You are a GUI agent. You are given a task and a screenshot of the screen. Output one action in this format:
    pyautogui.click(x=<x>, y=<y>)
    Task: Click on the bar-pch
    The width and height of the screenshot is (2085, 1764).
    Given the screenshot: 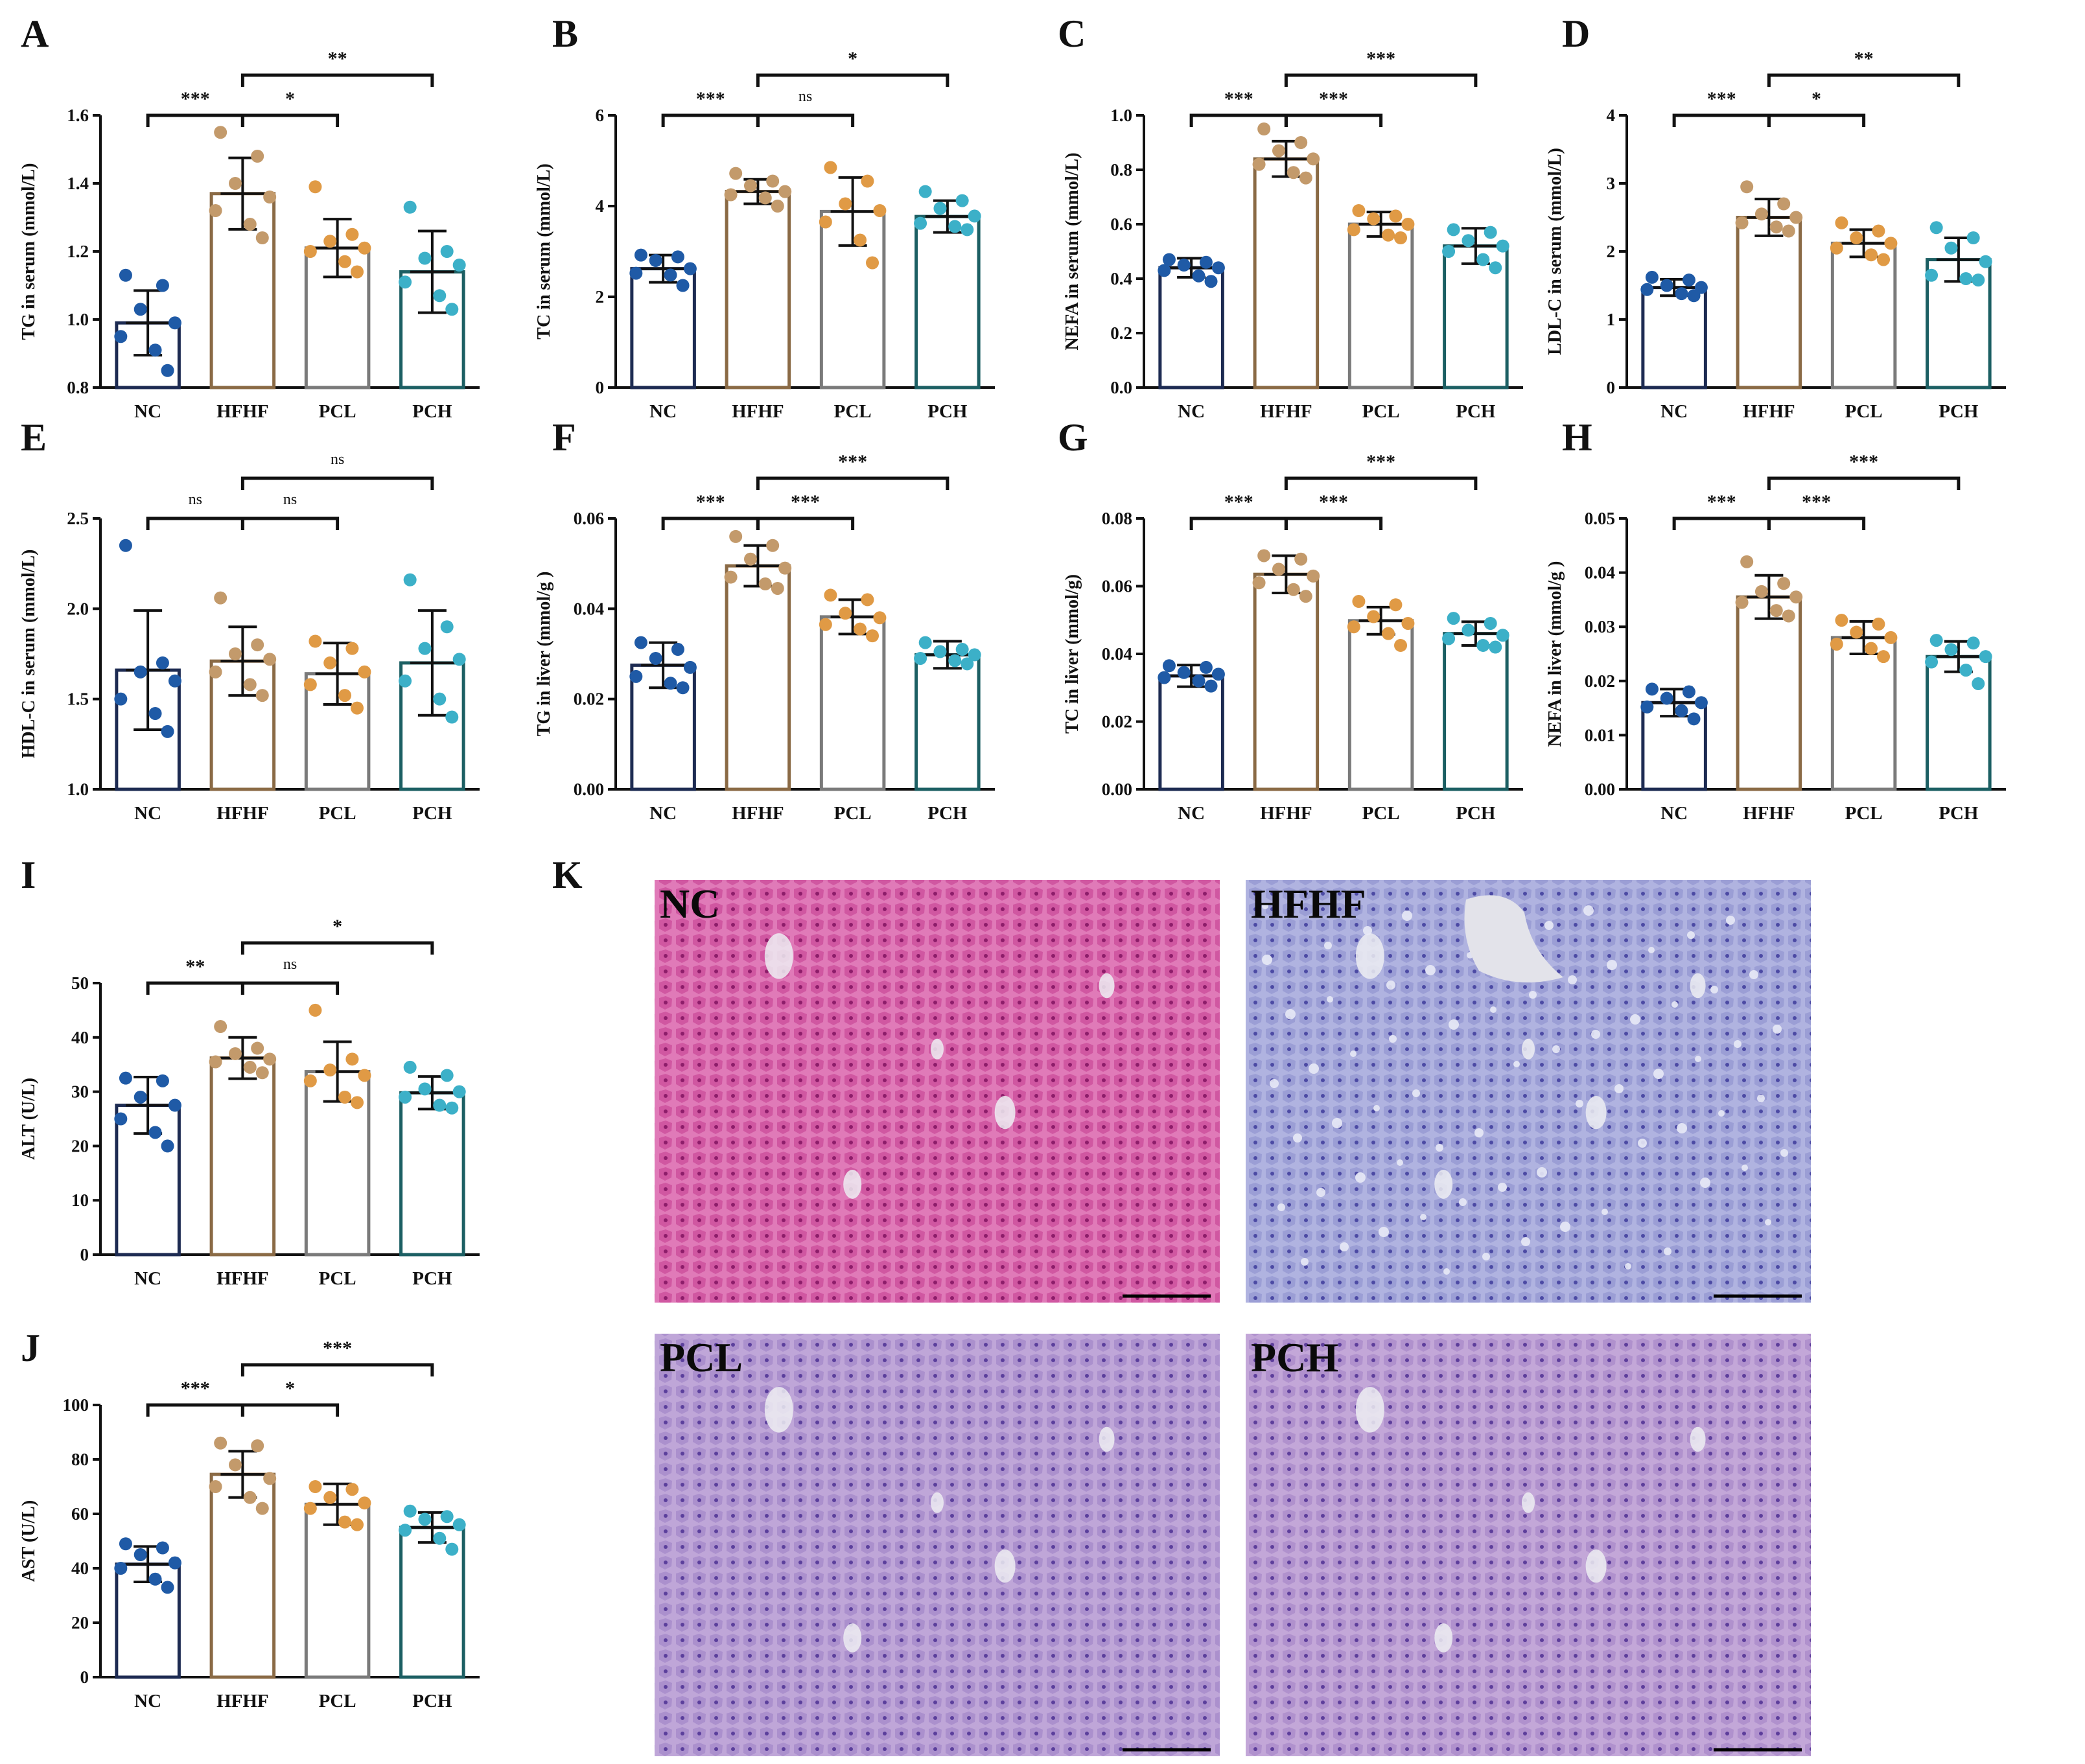 What is the action you would take?
    pyautogui.click(x=1476, y=711)
    